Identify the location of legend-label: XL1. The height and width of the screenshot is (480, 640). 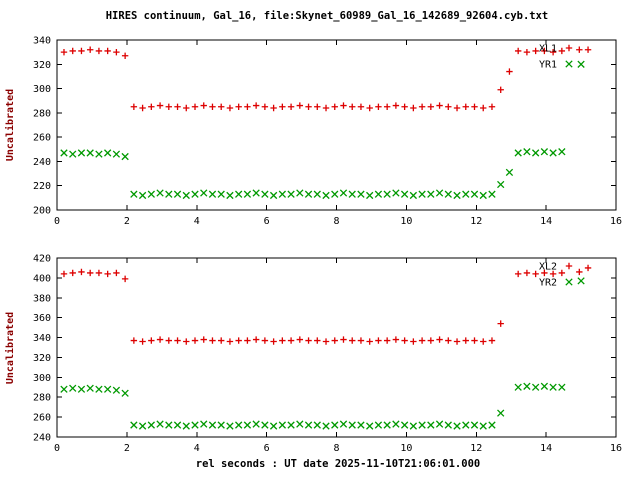
(548, 49).